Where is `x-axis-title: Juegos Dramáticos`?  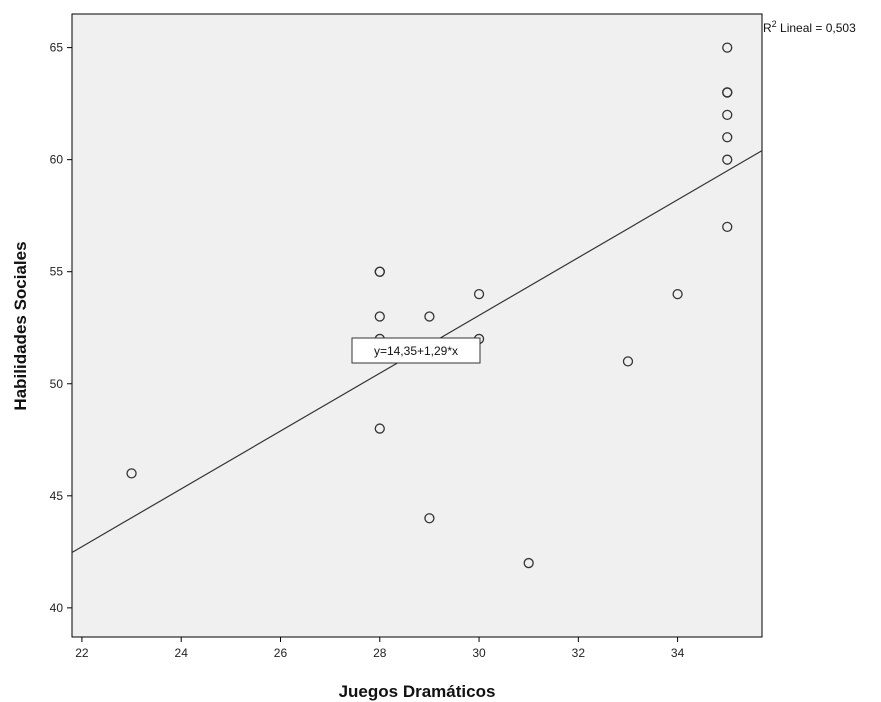 x-axis-title: Juegos Dramáticos is located at coordinates (417, 691).